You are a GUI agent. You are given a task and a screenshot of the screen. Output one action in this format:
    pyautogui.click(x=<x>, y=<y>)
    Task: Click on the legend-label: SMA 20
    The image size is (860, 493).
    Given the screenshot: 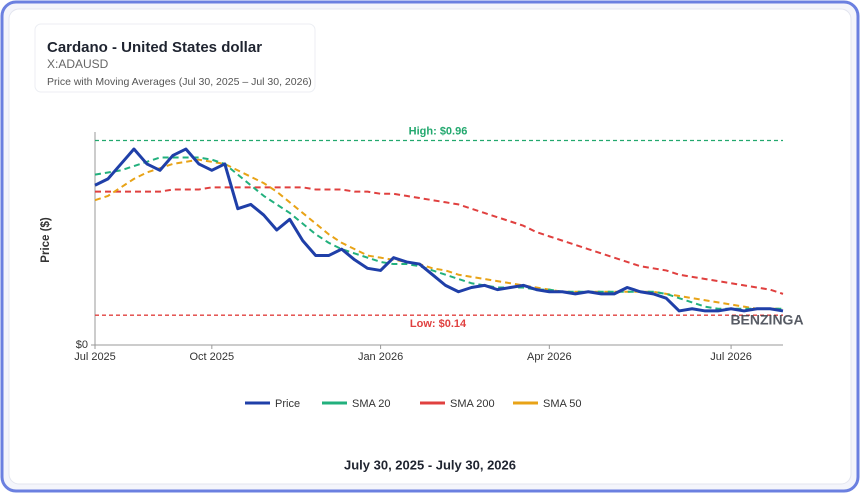 What is the action you would take?
    pyautogui.click(x=371, y=404)
    